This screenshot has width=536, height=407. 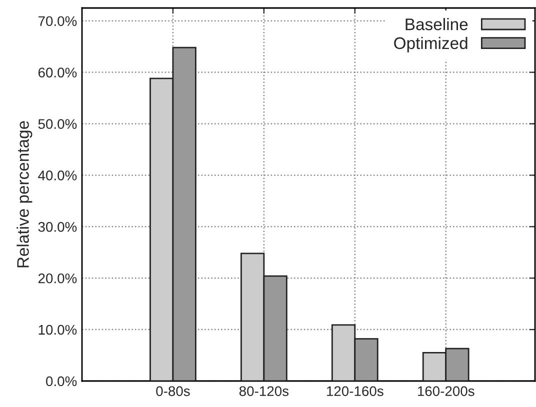 I want to click on legend-label: Optimized, so click(x=431, y=44).